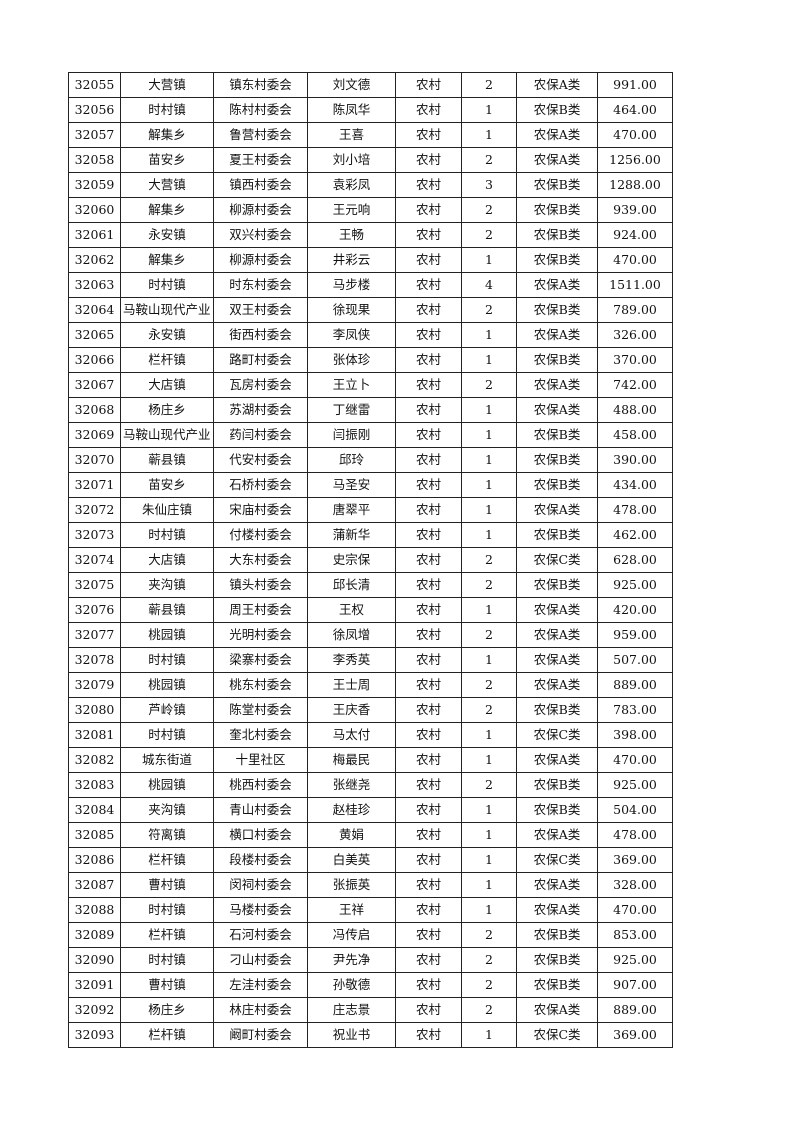  Describe the element at coordinates (260, 260) in the screenshot. I see `village-committee-cell: 柳源村委会` at that location.